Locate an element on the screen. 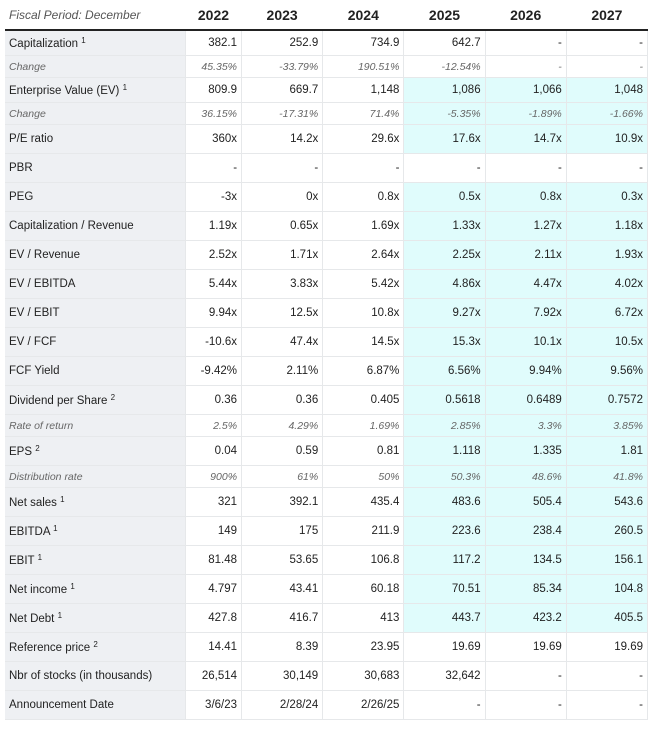 The height and width of the screenshot is (729, 651). row-label: Capitalization / Revenue is located at coordinates (95, 226).